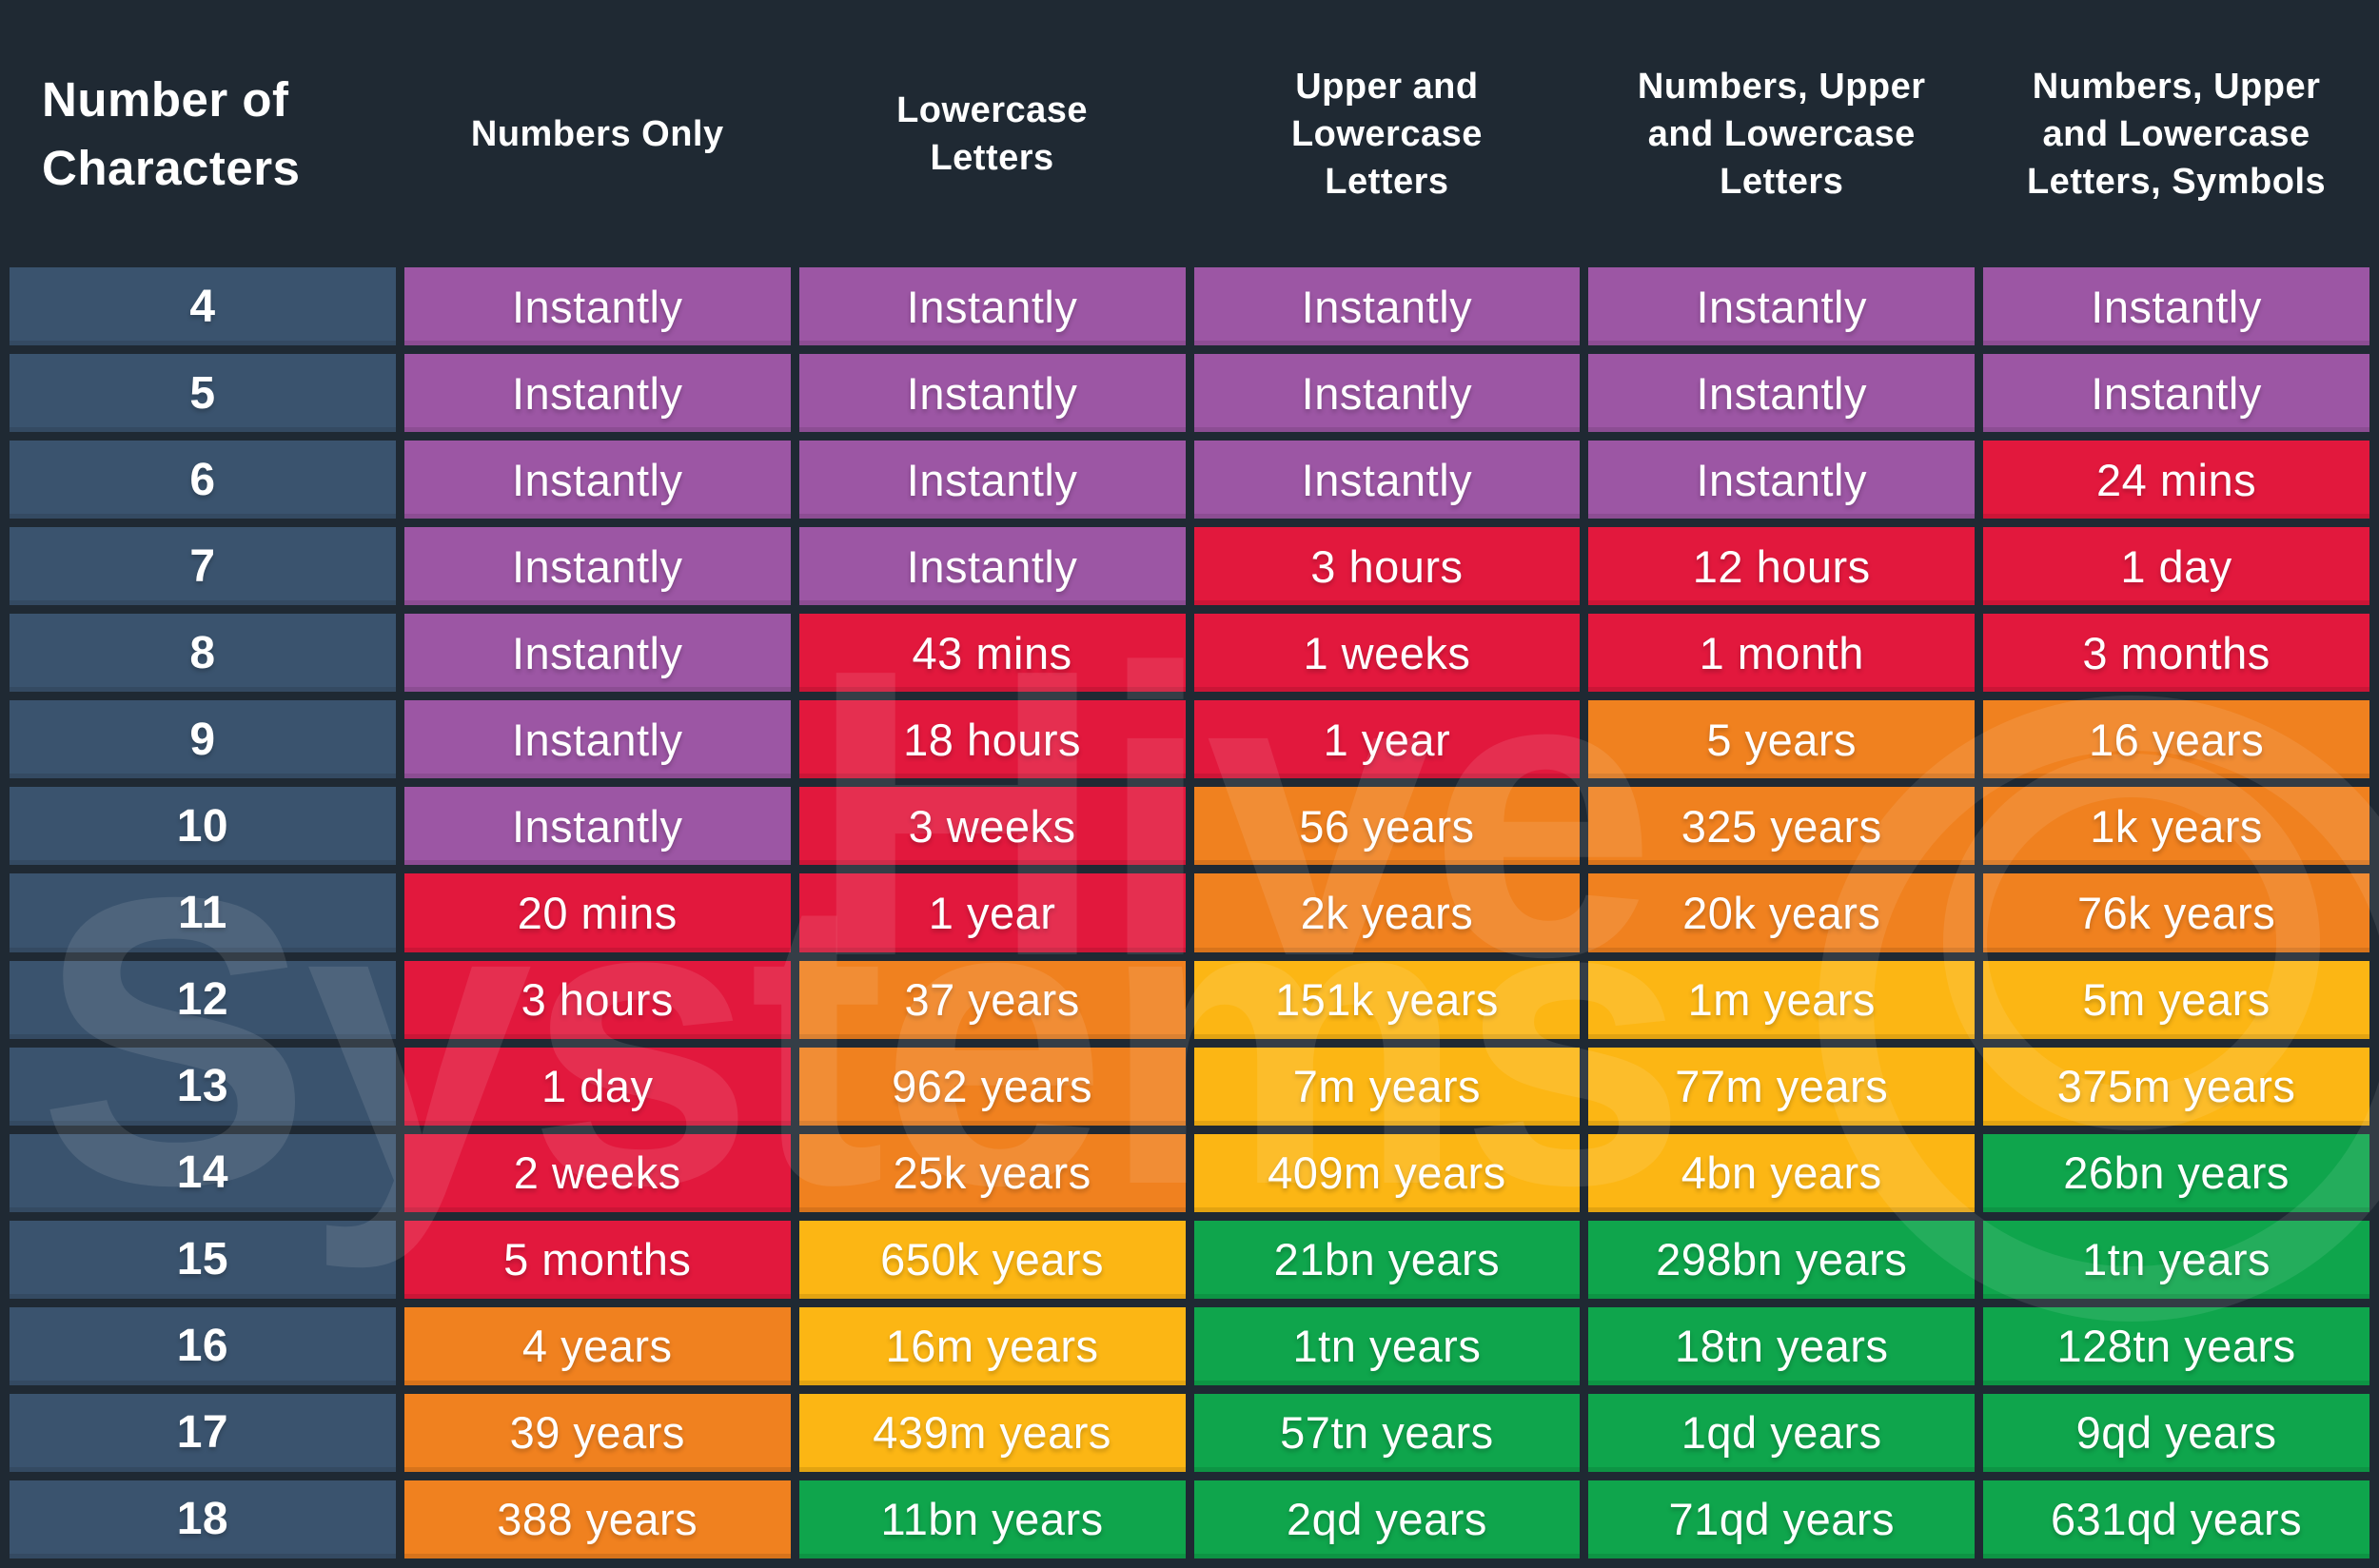  I want to click on row-character-count: 13, so click(203, 1086).